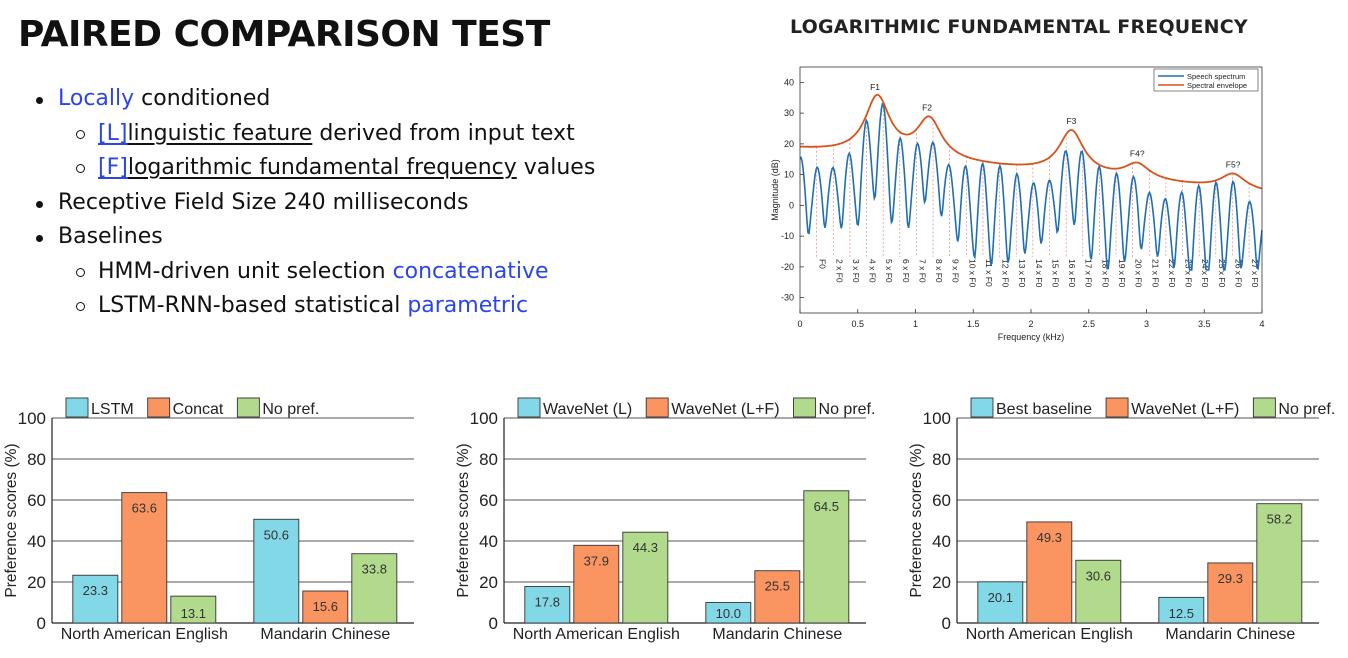 The height and width of the screenshot is (658, 1348). I want to click on harmonic-label: 9 x F0, so click(956, 271).